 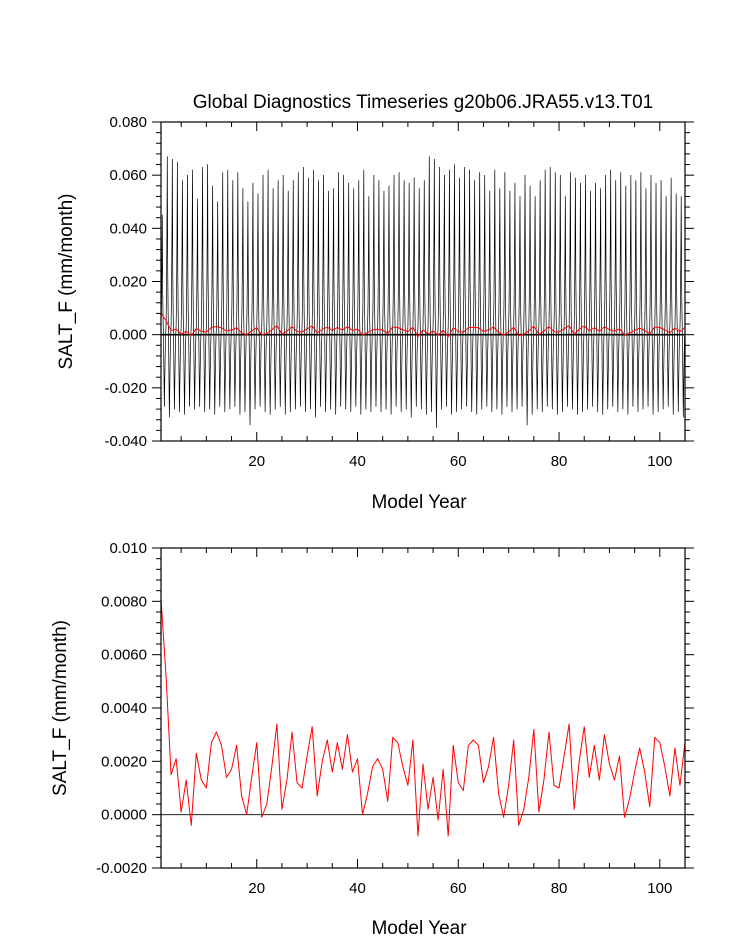 I want to click on chart-0-x-tick-label: 100, so click(x=659, y=461).